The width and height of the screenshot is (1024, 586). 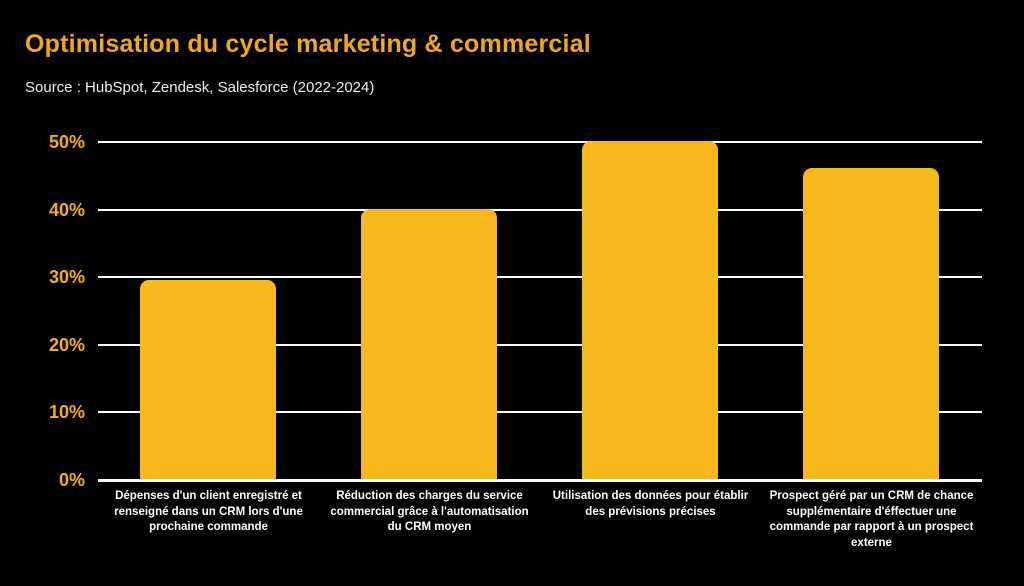 What do you see at coordinates (43, 293) in the screenshot?
I see `y-axis: 50% 40% 30% 20% 10% 0%` at bounding box center [43, 293].